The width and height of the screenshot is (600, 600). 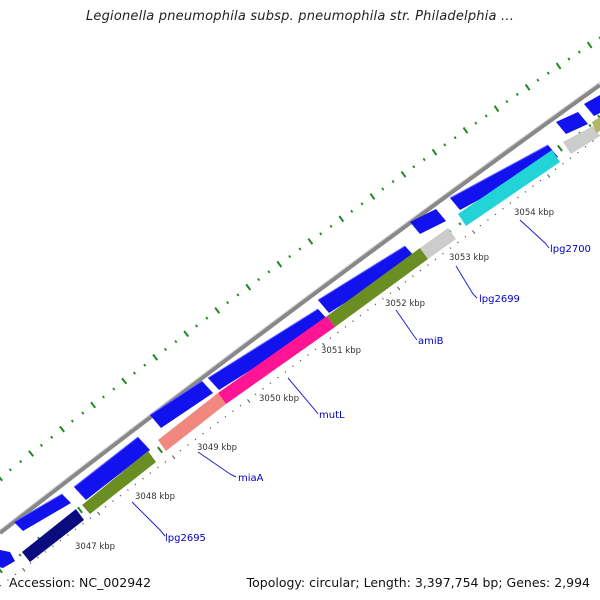 What do you see at coordinates (405, 304) in the screenshot?
I see `tick-label: 3052 kbp` at bounding box center [405, 304].